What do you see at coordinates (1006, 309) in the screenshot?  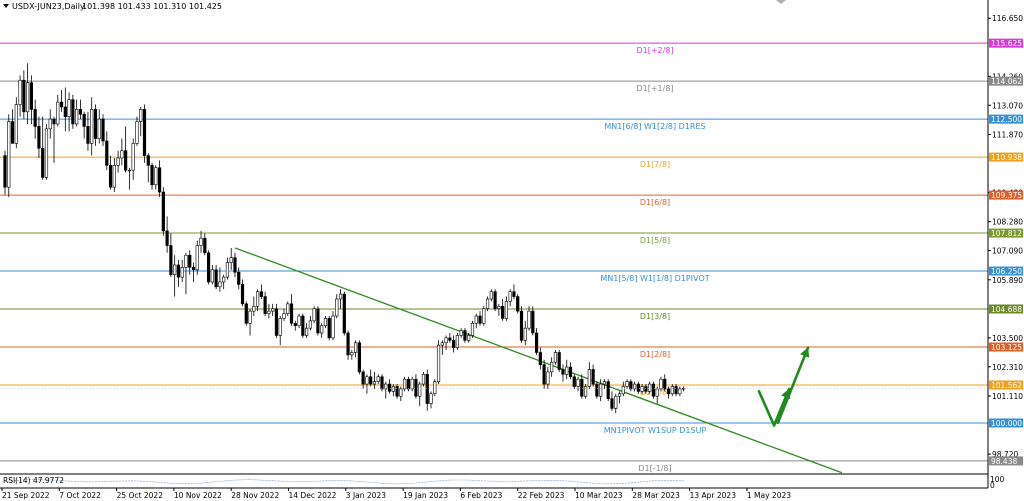 I see `level-price-tag-text: 104.688` at bounding box center [1006, 309].